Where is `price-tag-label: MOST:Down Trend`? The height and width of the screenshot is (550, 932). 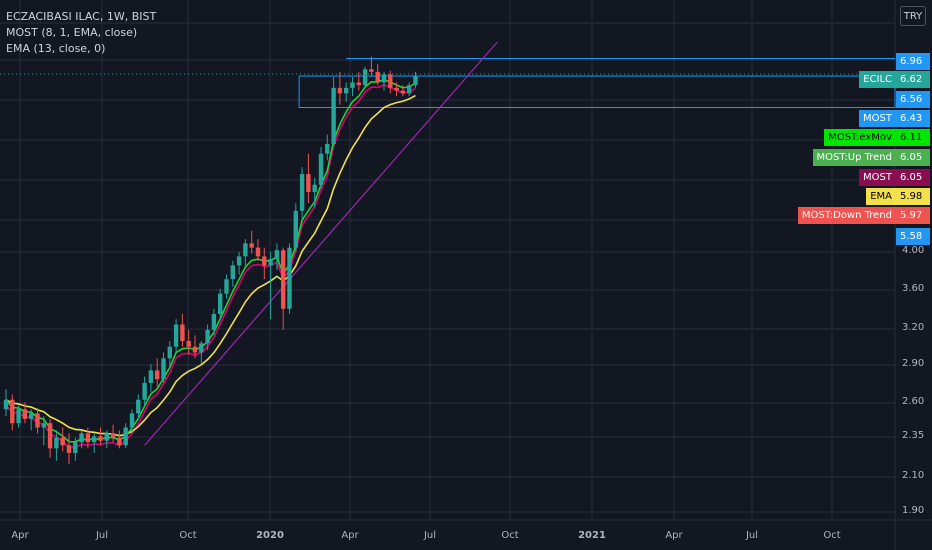
price-tag-label: MOST:Down Trend is located at coordinates (846, 215).